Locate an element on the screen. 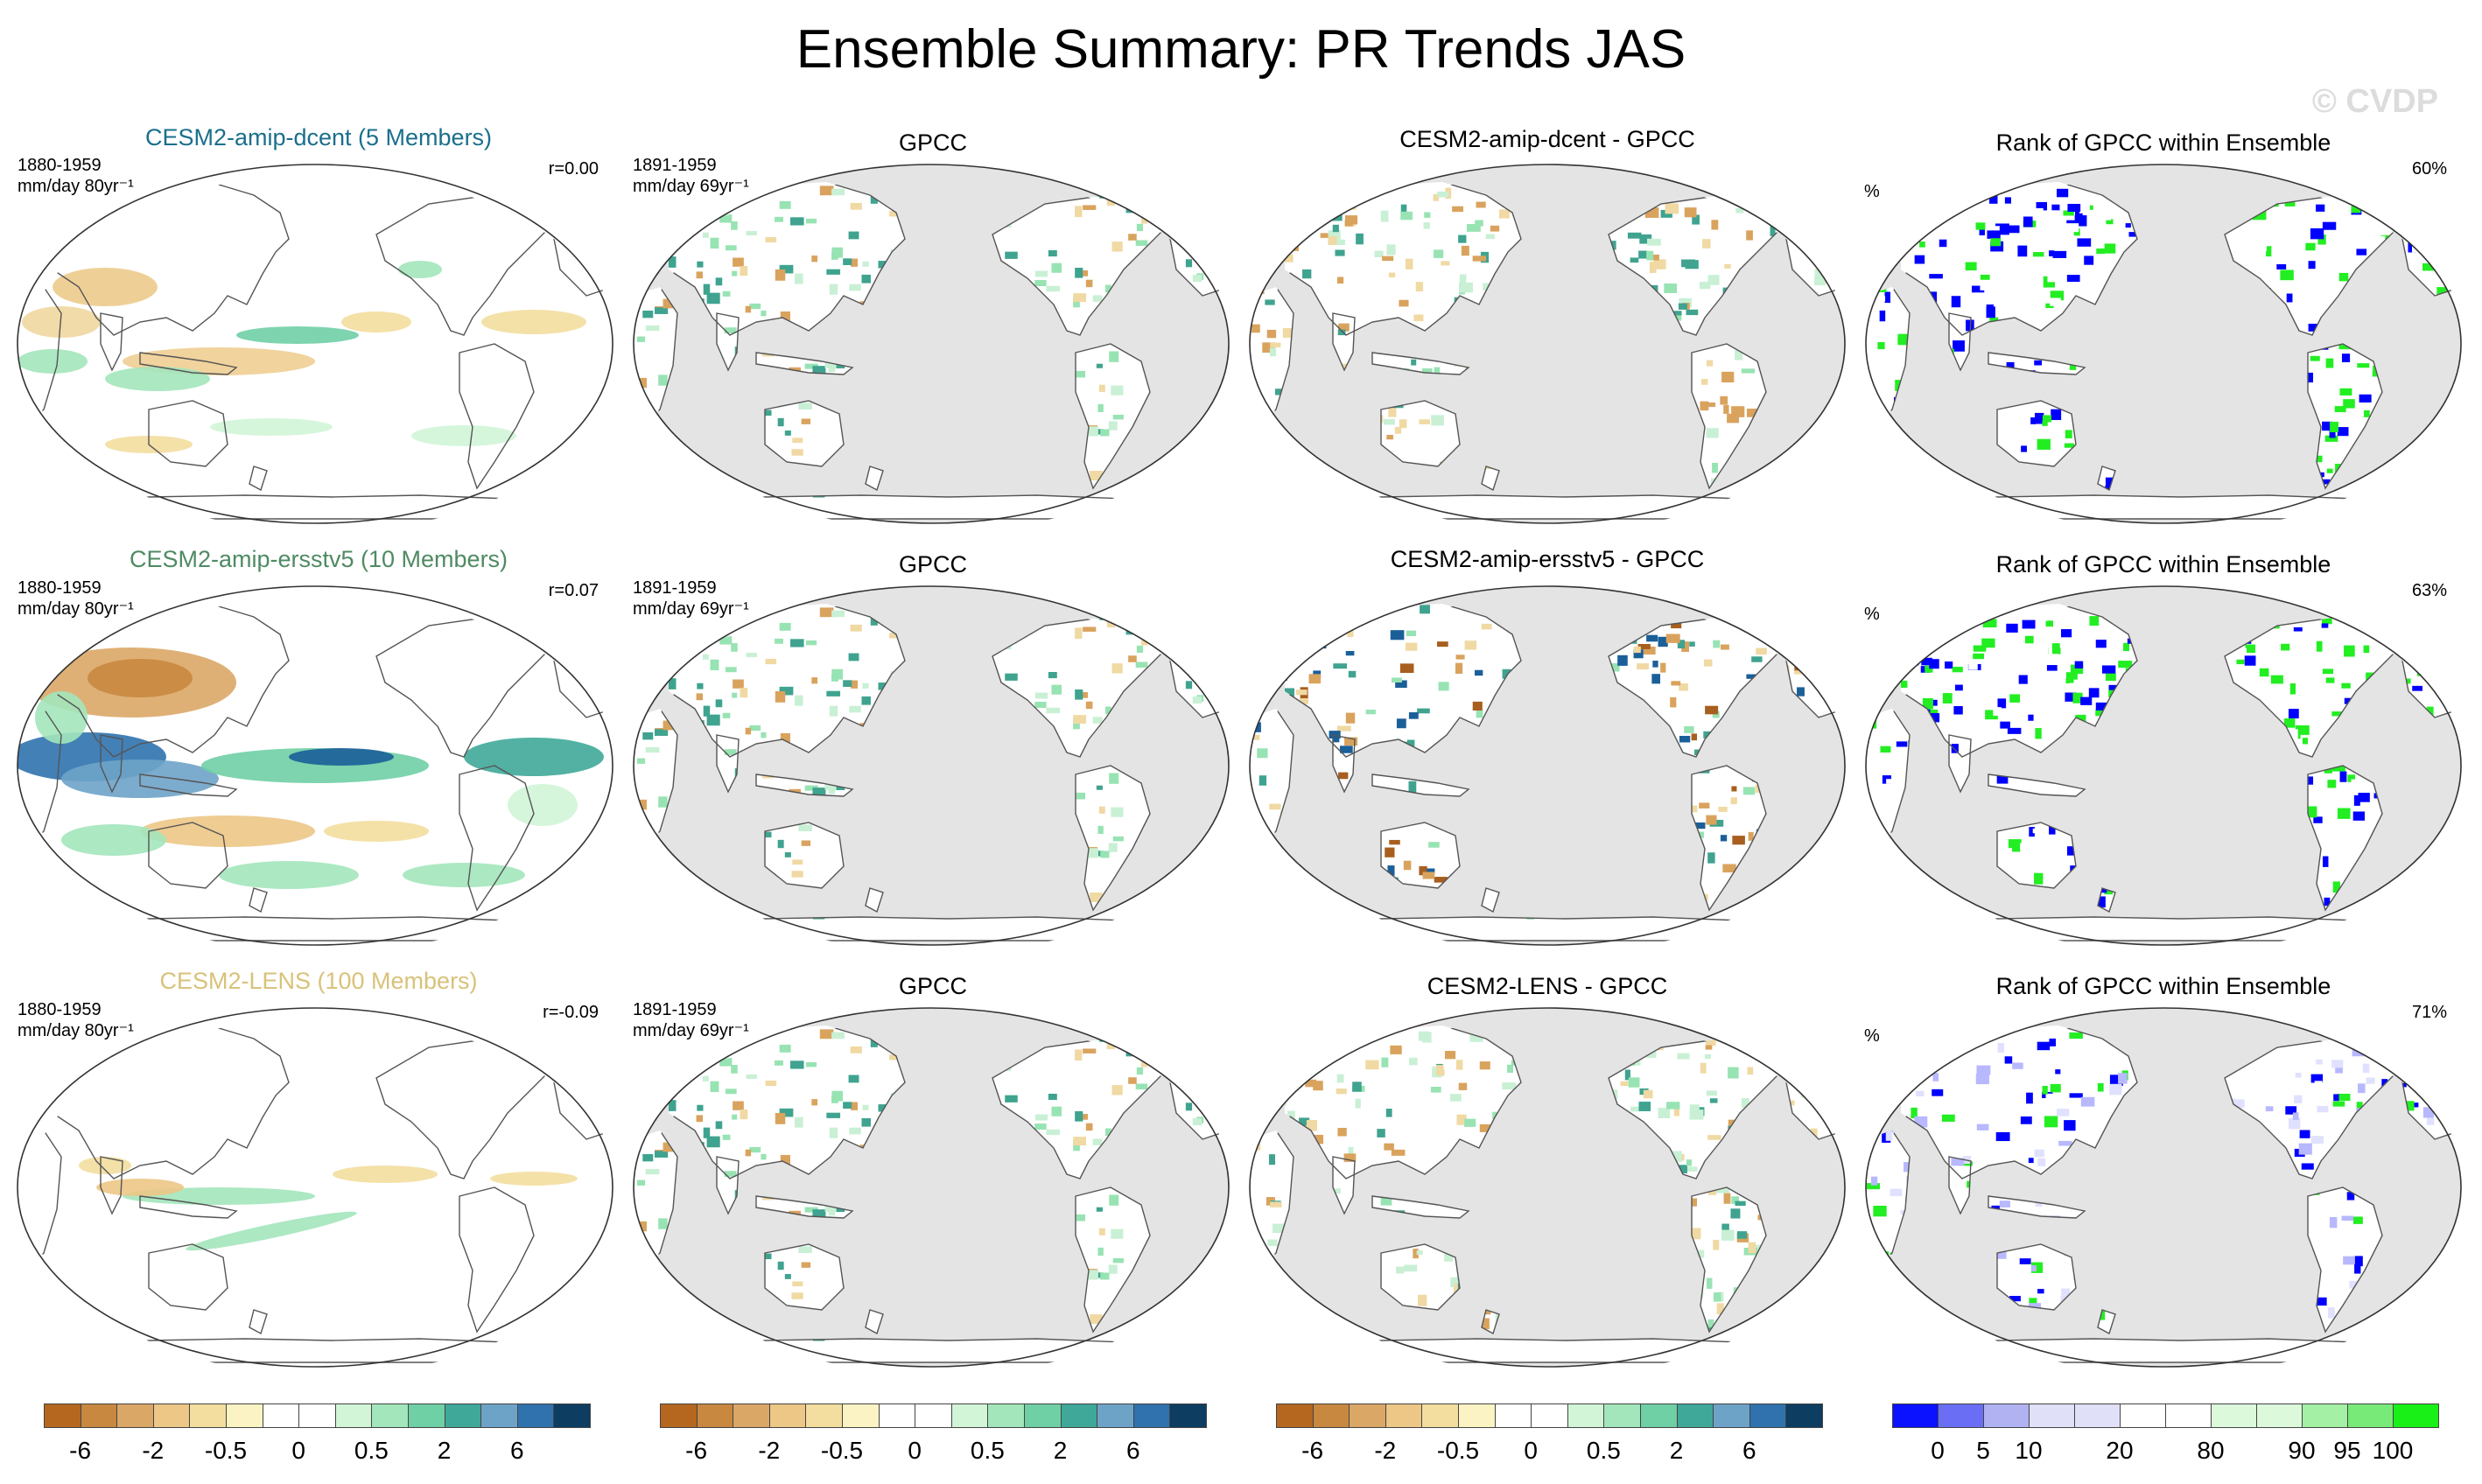 This screenshot has width=2482, height=1484. row2-obs-period: 1891-1959 is located at coordinates (675, 588).